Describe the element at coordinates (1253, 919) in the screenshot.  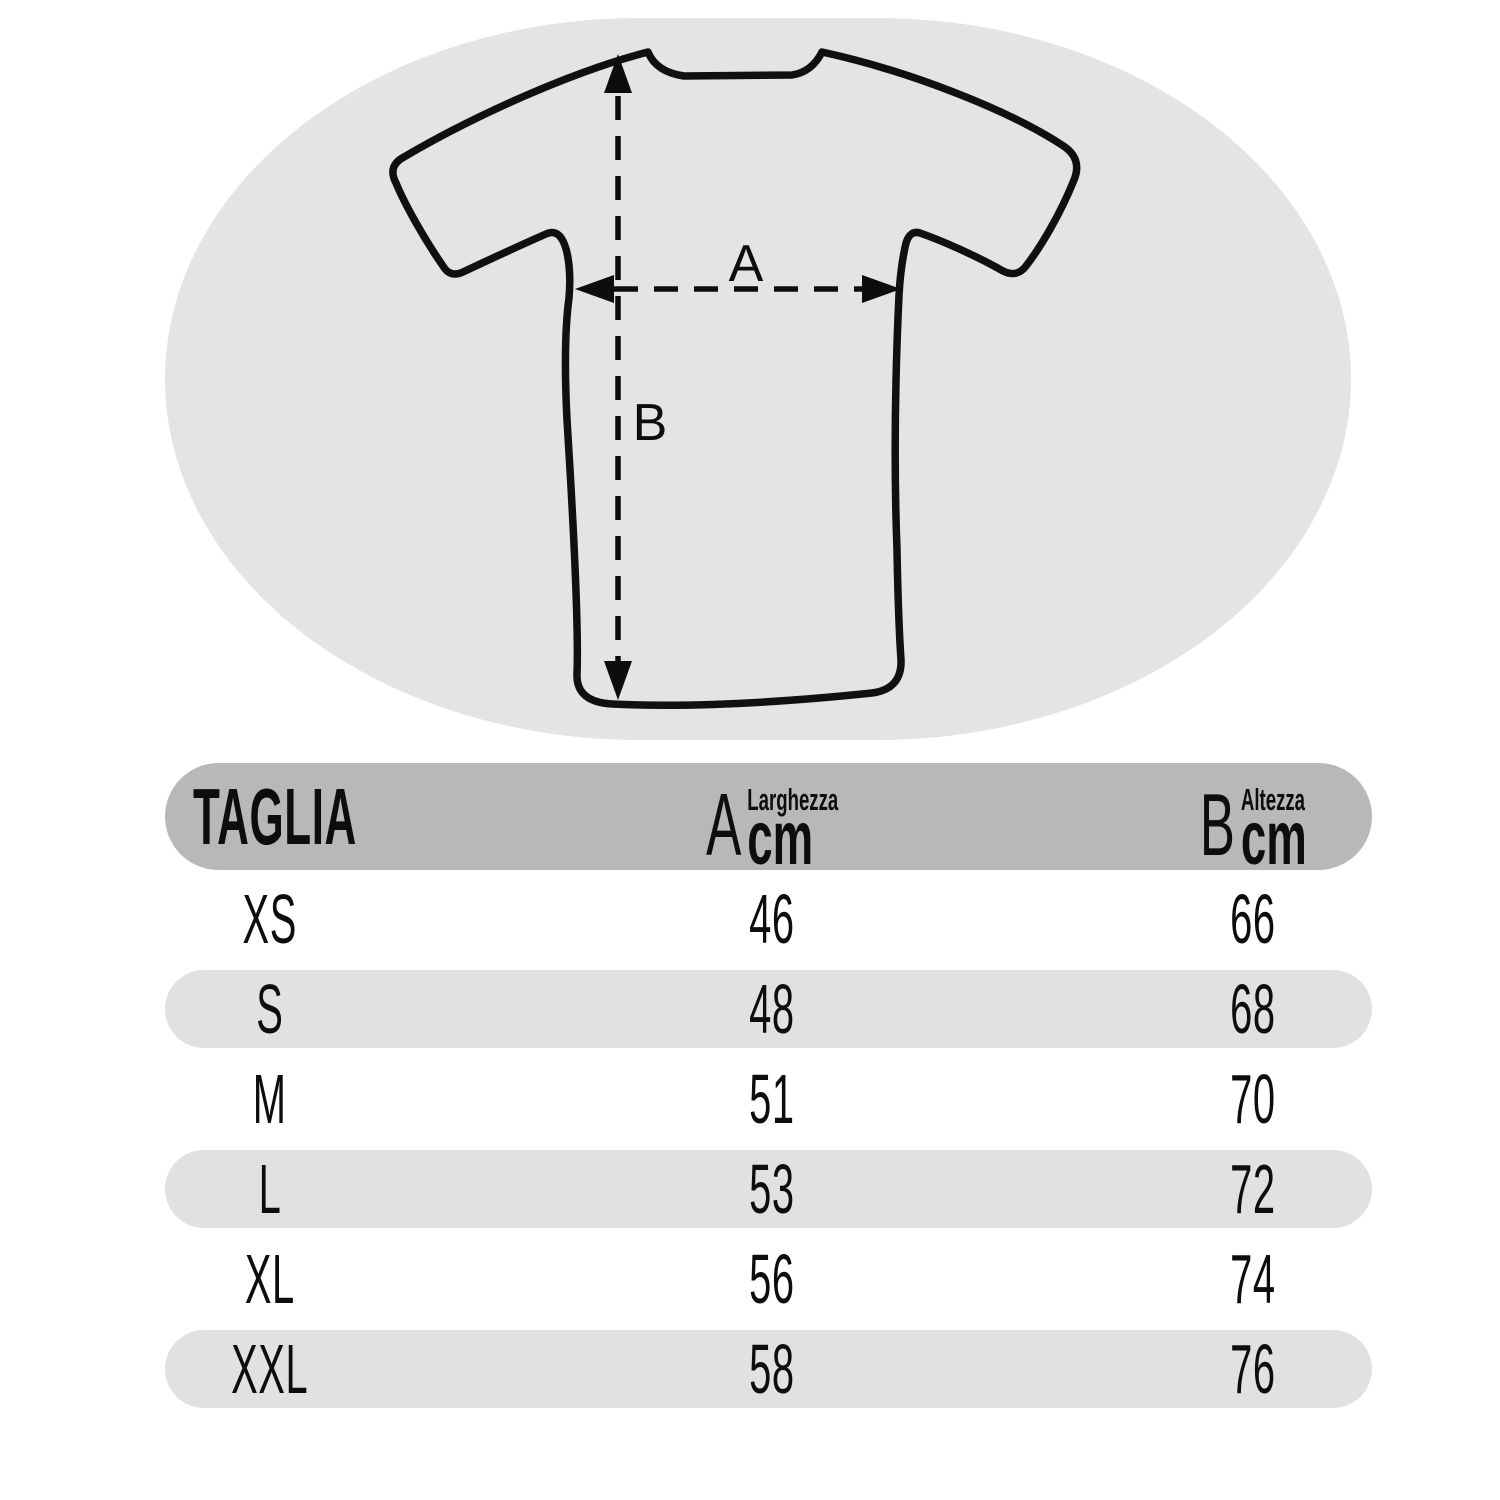
I see `height-value: 66` at that location.